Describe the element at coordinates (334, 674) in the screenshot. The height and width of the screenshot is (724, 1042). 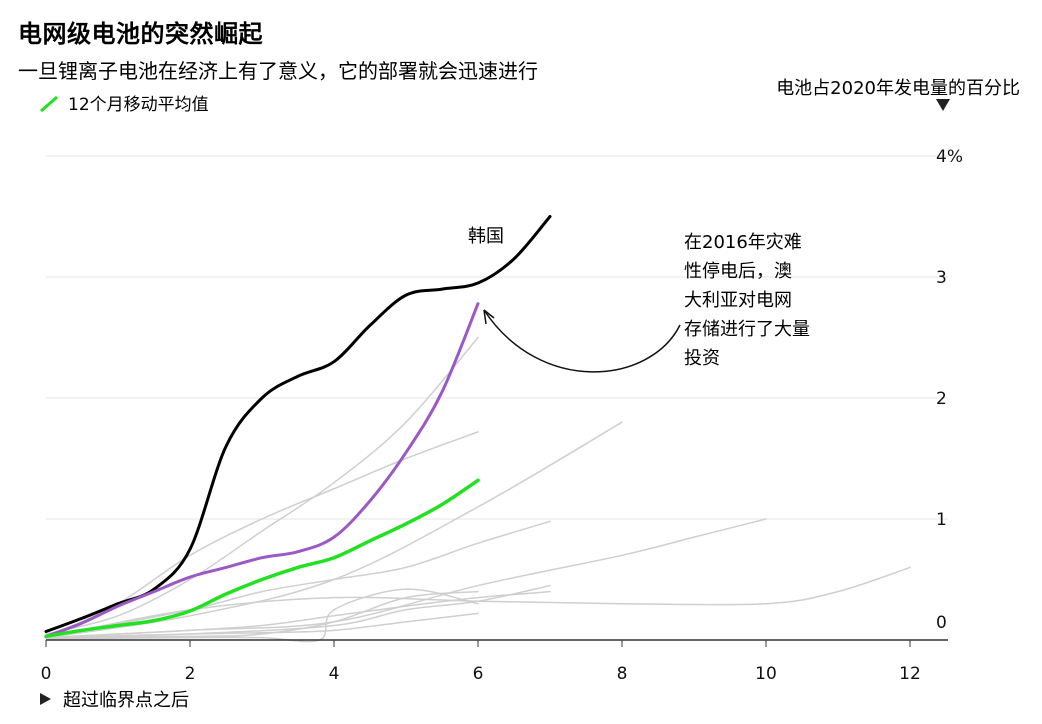
I see `x-tick-label: 4` at that location.